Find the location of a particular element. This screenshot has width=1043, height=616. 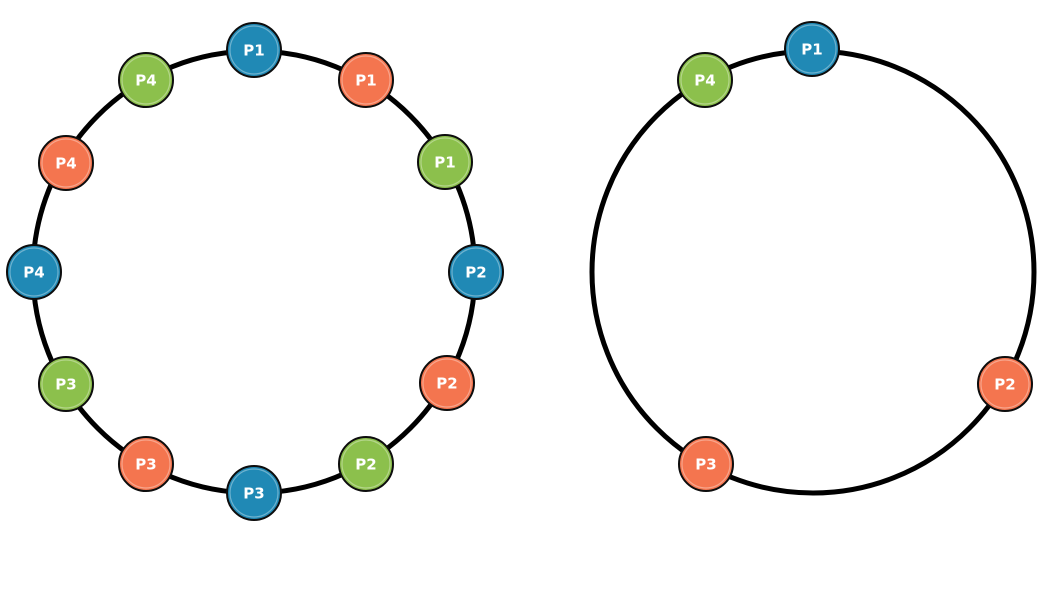

node-p3-blue: P3 is located at coordinates (254, 493).